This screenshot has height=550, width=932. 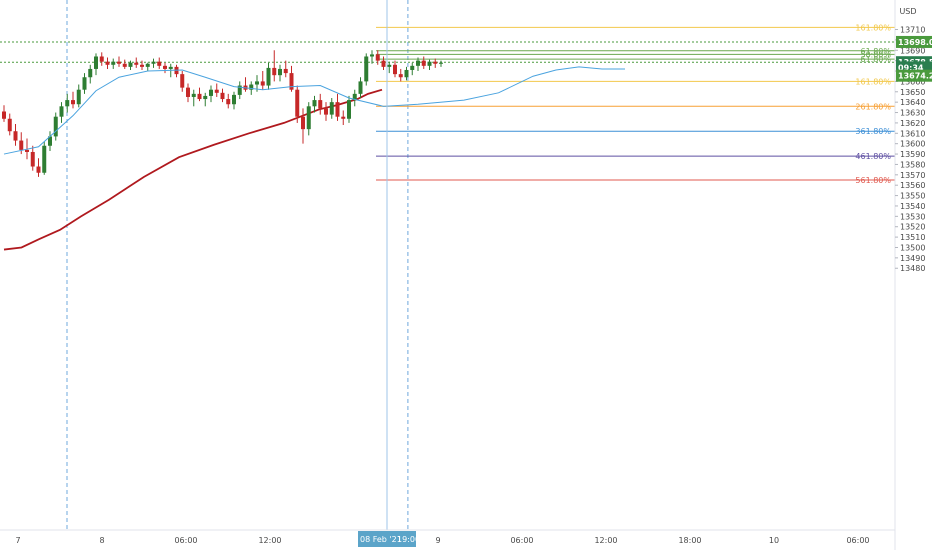 What do you see at coordinates (17, 540) in the screenshot?
I see `time-tick-label: 7` at bounding box center [17, 540].